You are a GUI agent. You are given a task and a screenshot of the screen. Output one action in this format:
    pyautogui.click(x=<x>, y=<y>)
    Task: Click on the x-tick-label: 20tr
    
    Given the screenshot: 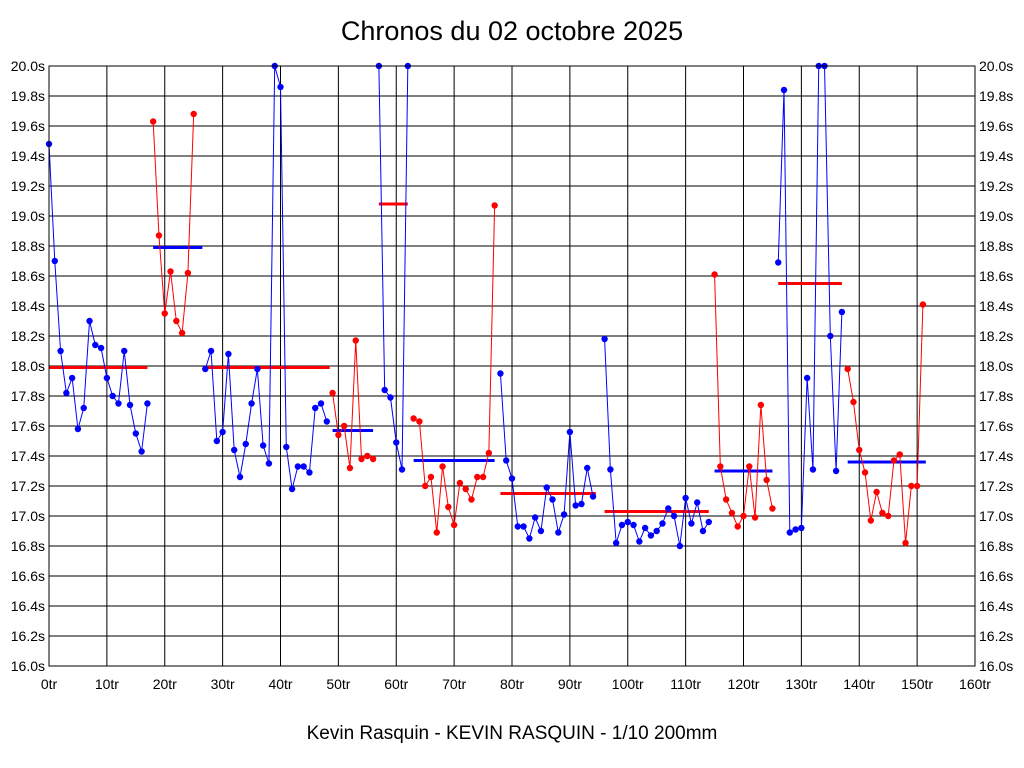 What is the action you would take?
    pyautogui.click(x=165, y=684)
    